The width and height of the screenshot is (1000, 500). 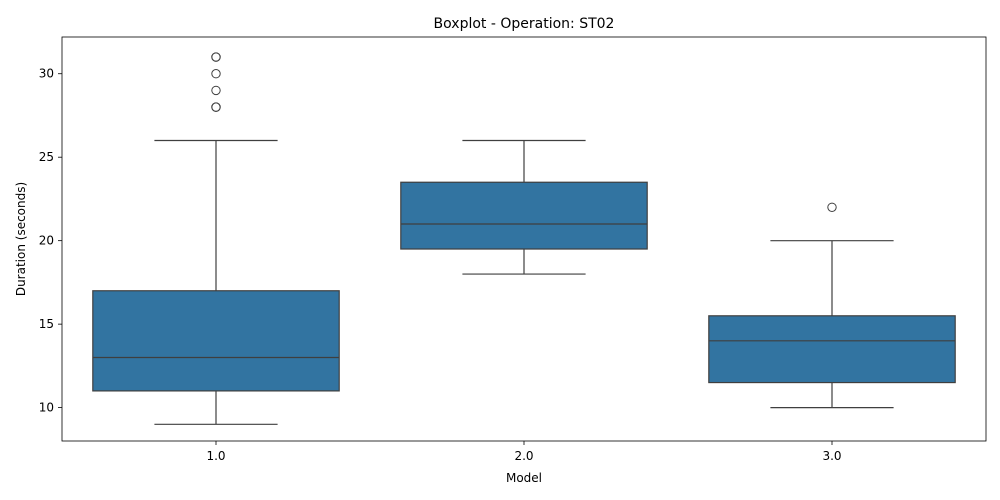 What do you see at coordinates (831, 456) in the screenshot?
I see `x-tick-label-model-3-0: 3.0` at bounding box center [831, 456].